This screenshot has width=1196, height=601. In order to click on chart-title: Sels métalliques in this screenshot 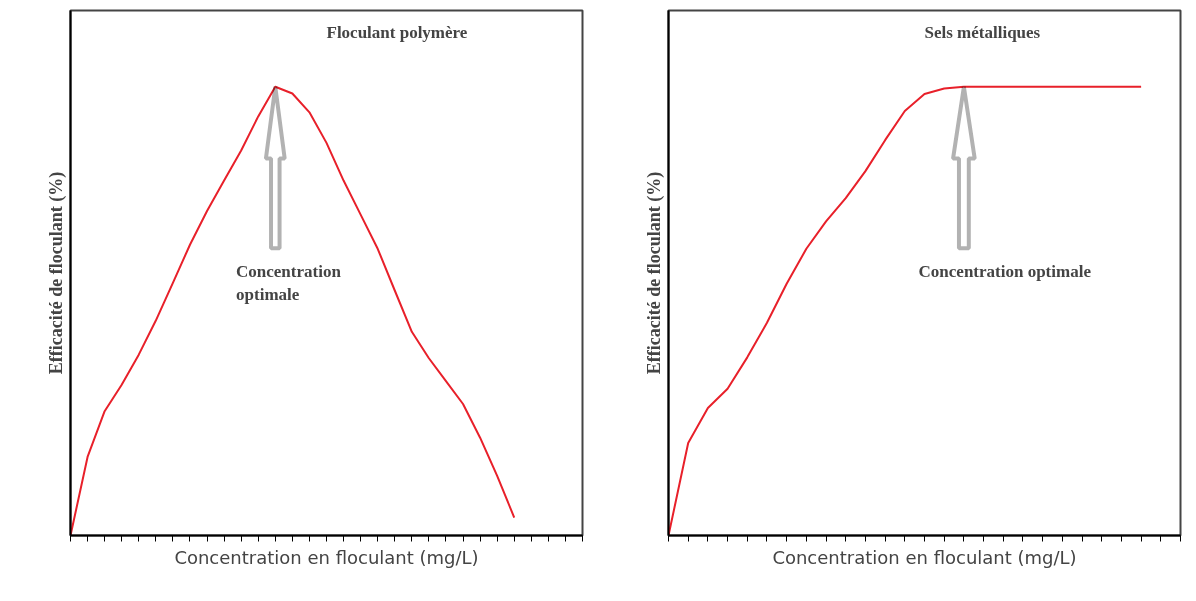, I will do `click(982, 33)`.